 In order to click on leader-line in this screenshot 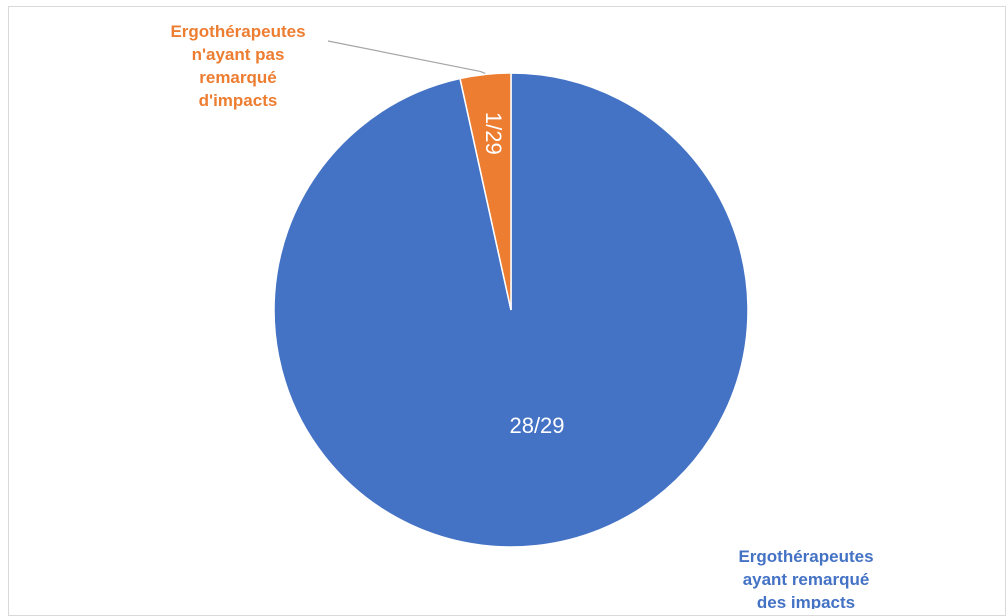, I will do `click(406, 57)`.